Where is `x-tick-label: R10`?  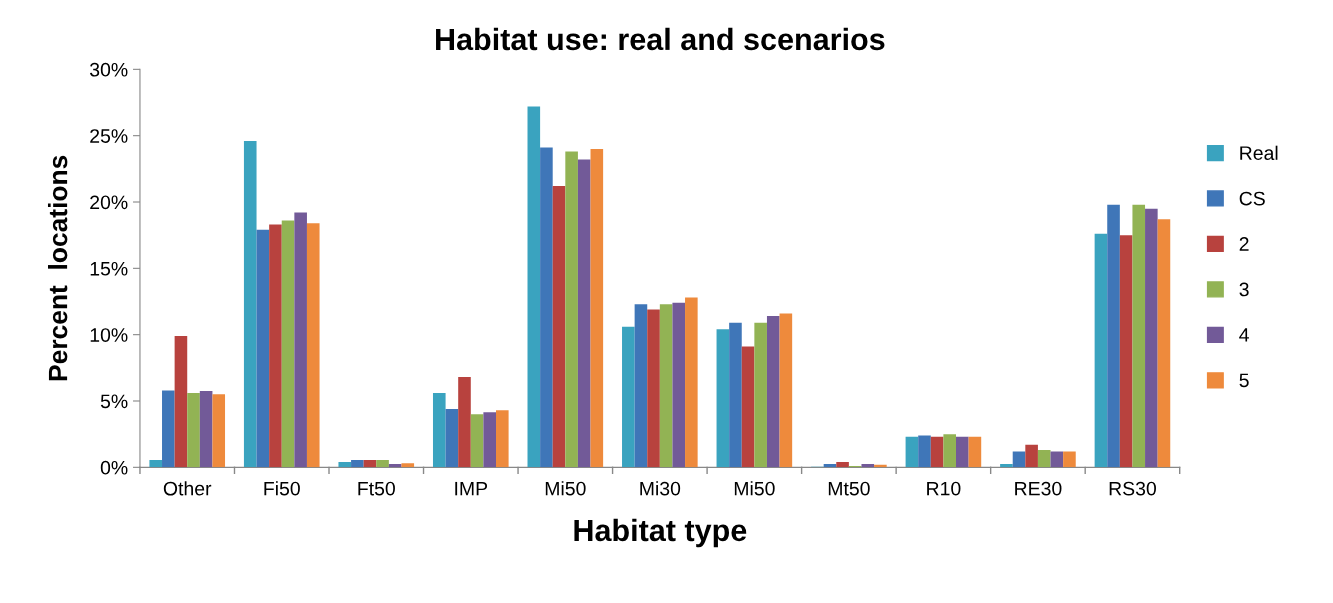
x-tick-label: R10 is located at coordinates (944, 488).